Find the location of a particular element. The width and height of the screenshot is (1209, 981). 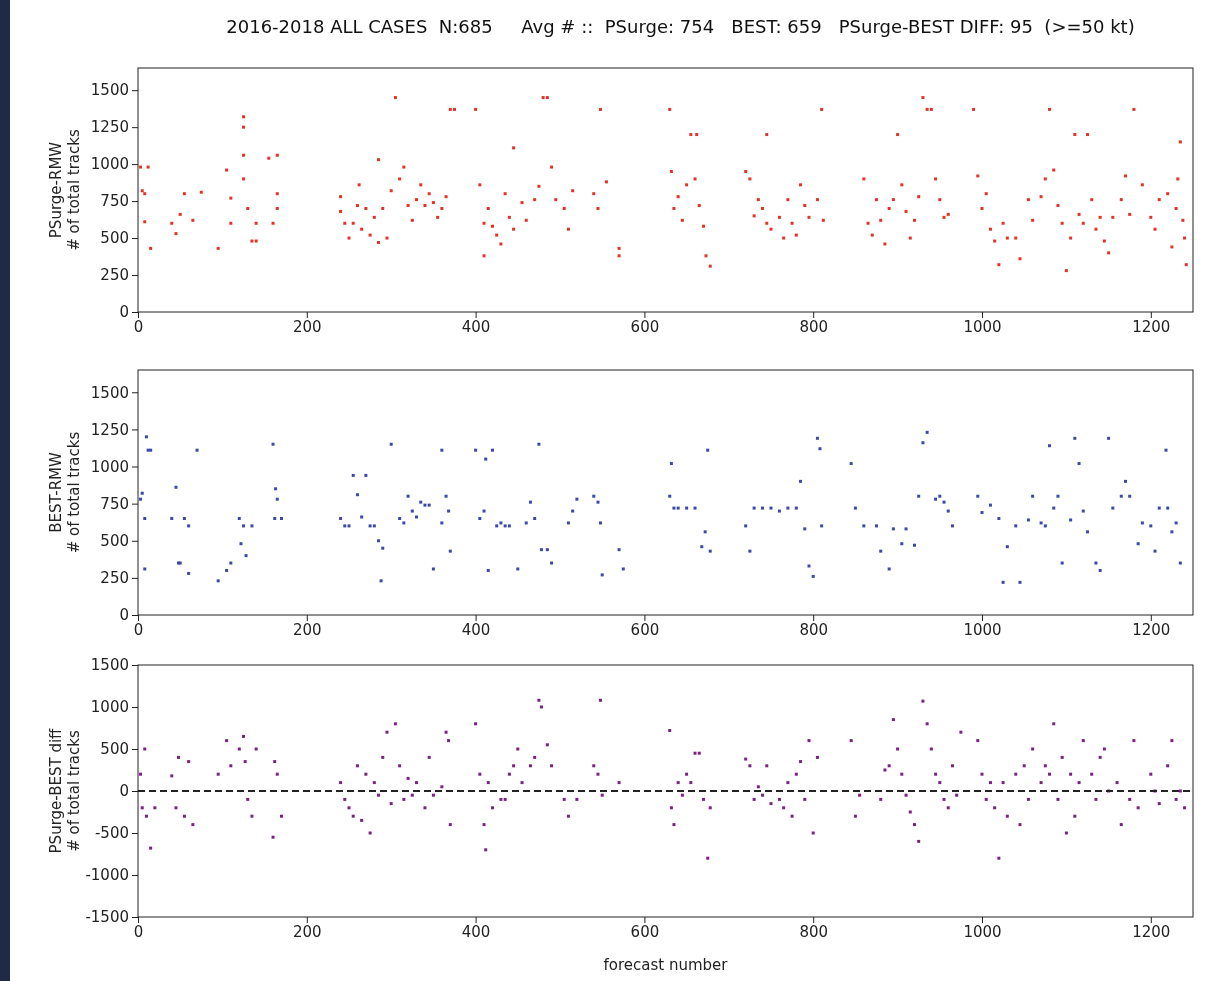

y-tick-label: -1000 is located at coordinates (107, 875).